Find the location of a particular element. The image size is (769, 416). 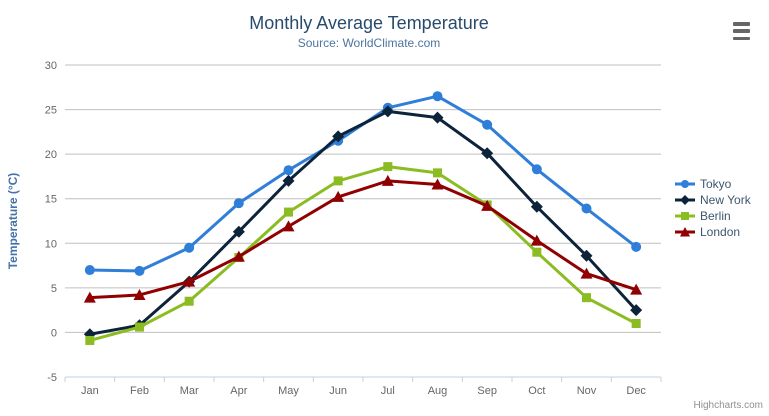

x-axis-label: Feb is located at coordinates (139, 391).